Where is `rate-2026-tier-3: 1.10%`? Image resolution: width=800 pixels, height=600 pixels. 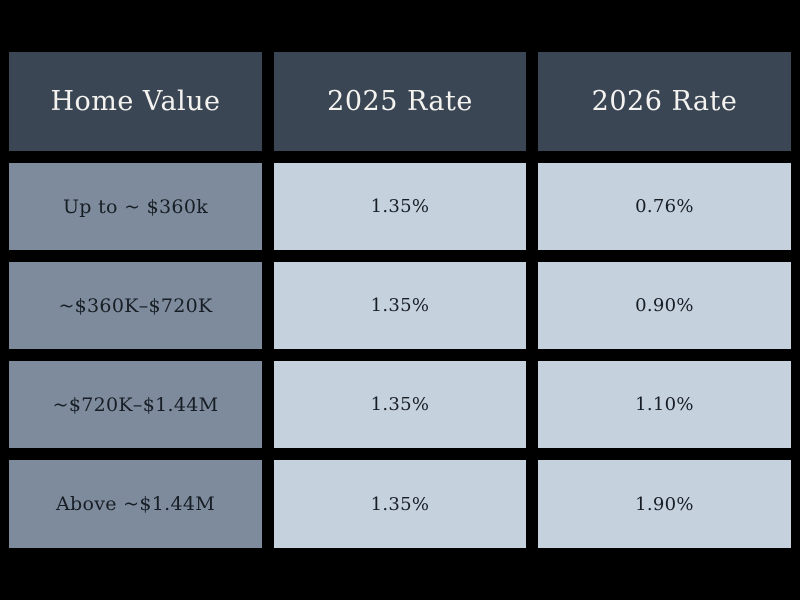 rate-2026-tier-3: 1.10% is located at coordinates (664, 404).